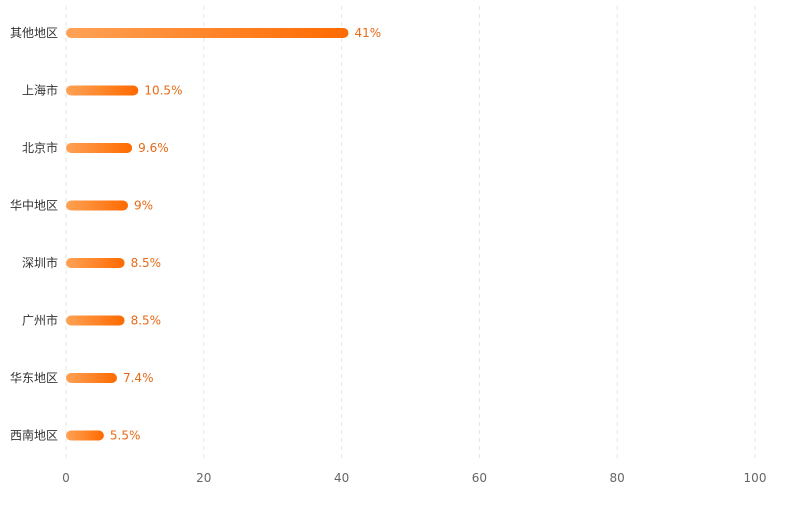 This screenshot has height=508, width=788. What do you see at coordinates (34, 205) in the screenshot?
I see `category-label: 华中地区` at bounding box center [34, 205].